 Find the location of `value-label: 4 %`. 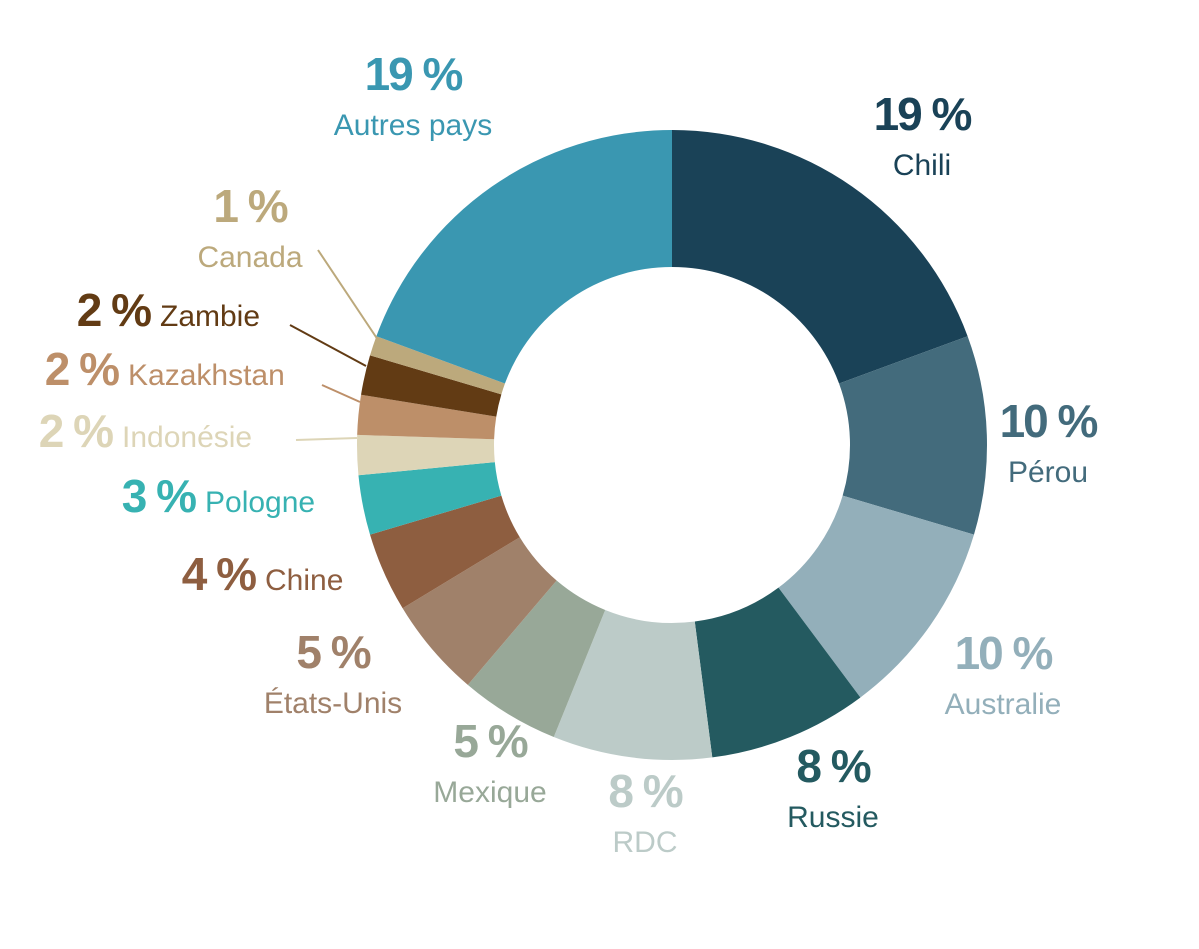

value-label: 4 % is located at coordinates (219, 574).